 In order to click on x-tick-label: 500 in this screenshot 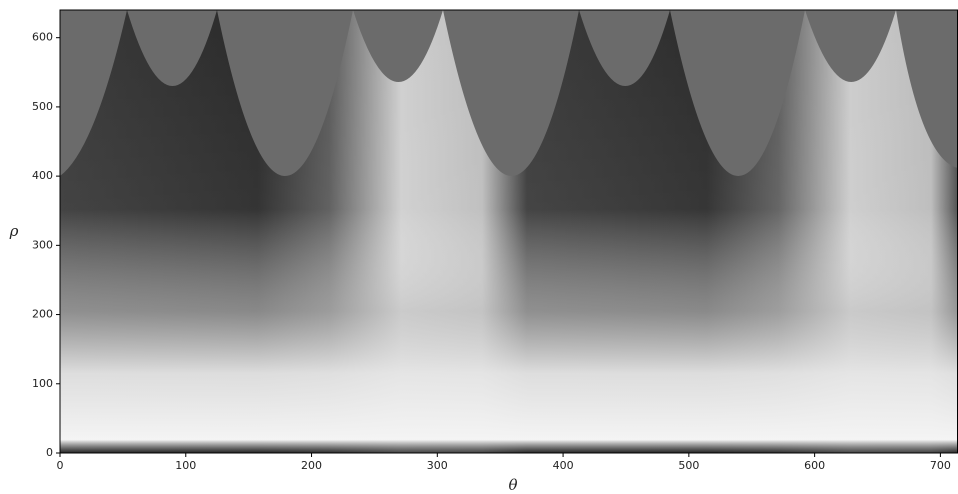, I will do `click(688, 465)`.